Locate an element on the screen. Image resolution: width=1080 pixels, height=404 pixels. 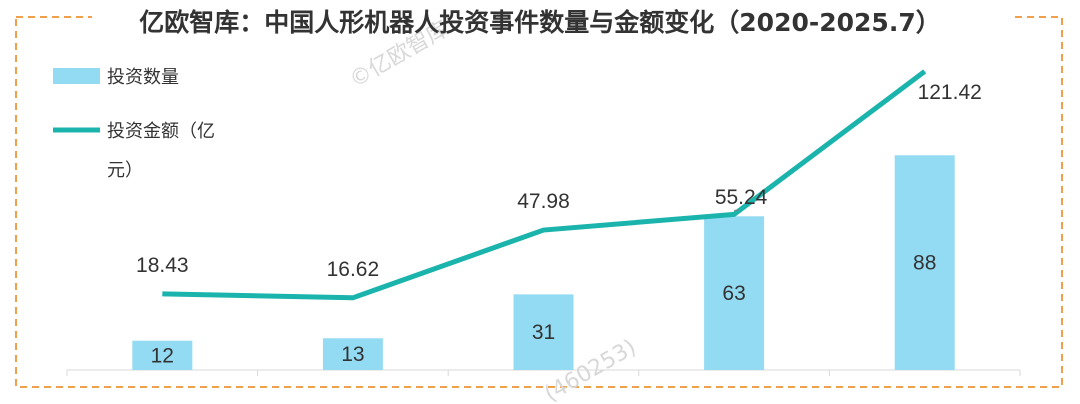
bar-value-label: 63 is located at coordinates (733, 293).